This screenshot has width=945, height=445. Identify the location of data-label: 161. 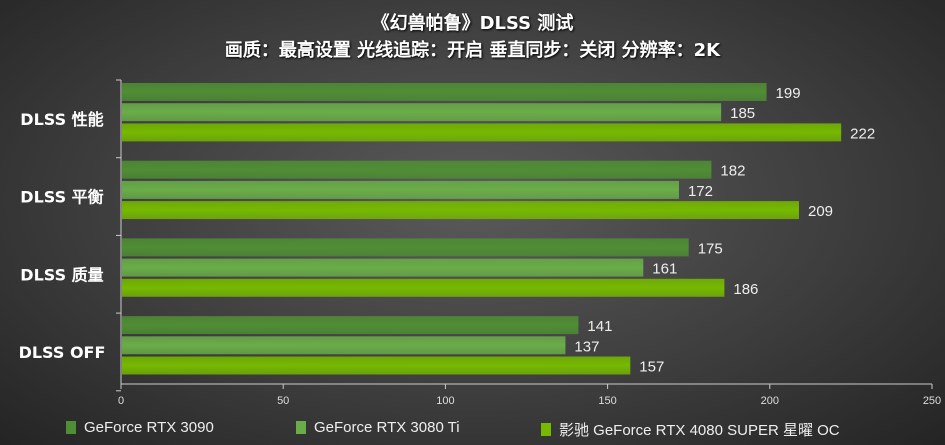
(664, 269).